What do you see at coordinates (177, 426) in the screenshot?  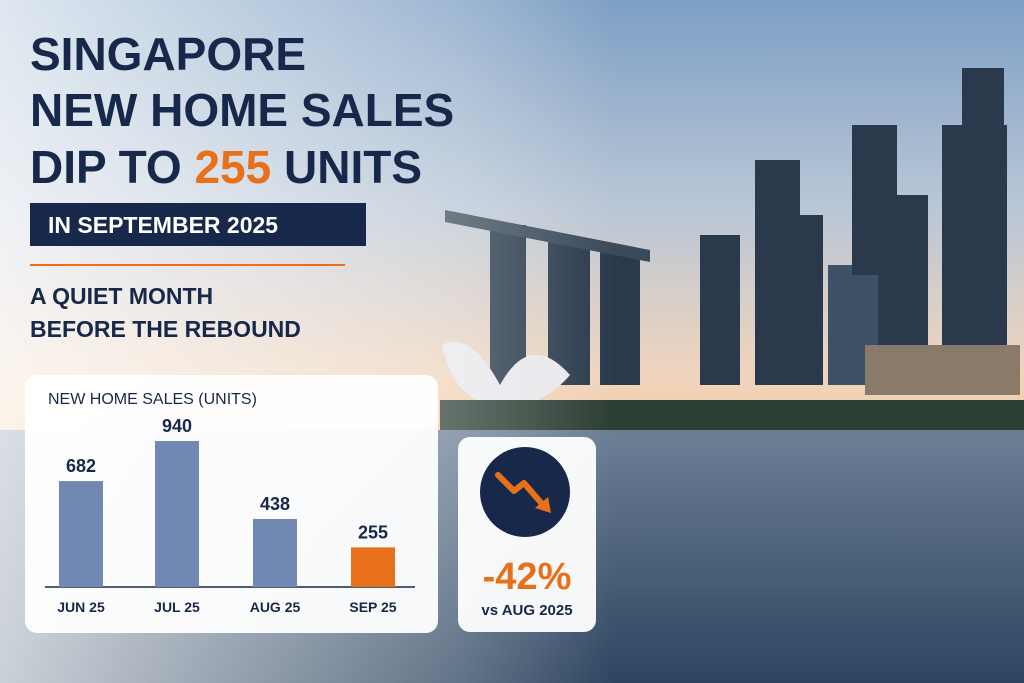 I see `value-label: 940` at bounding box center [177, 426].